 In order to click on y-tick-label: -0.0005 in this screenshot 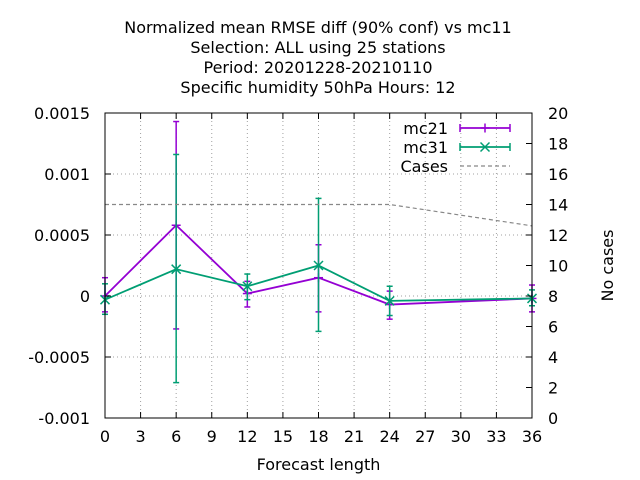, I will do `click(59, 357)`.